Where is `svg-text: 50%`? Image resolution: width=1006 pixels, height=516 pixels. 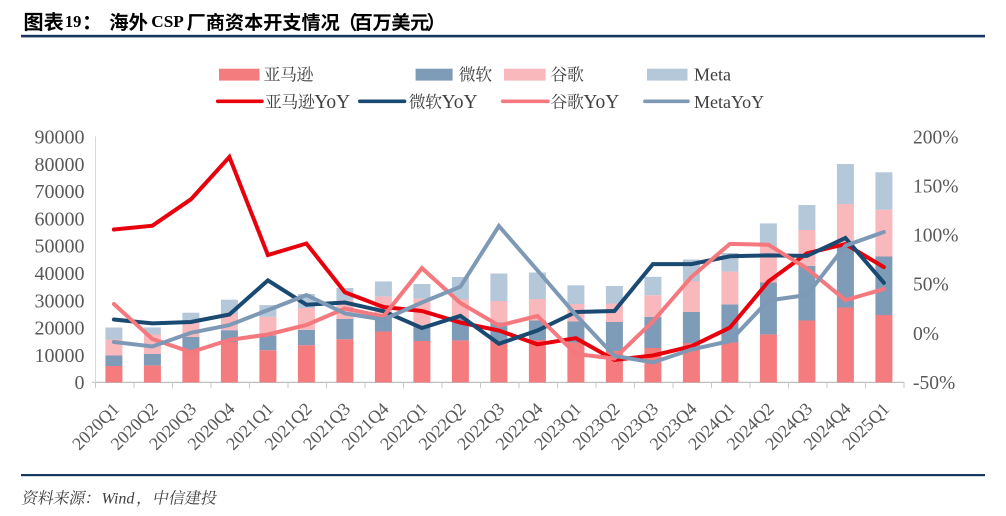
svg-text: 50% is located at coordinates (931, 285).